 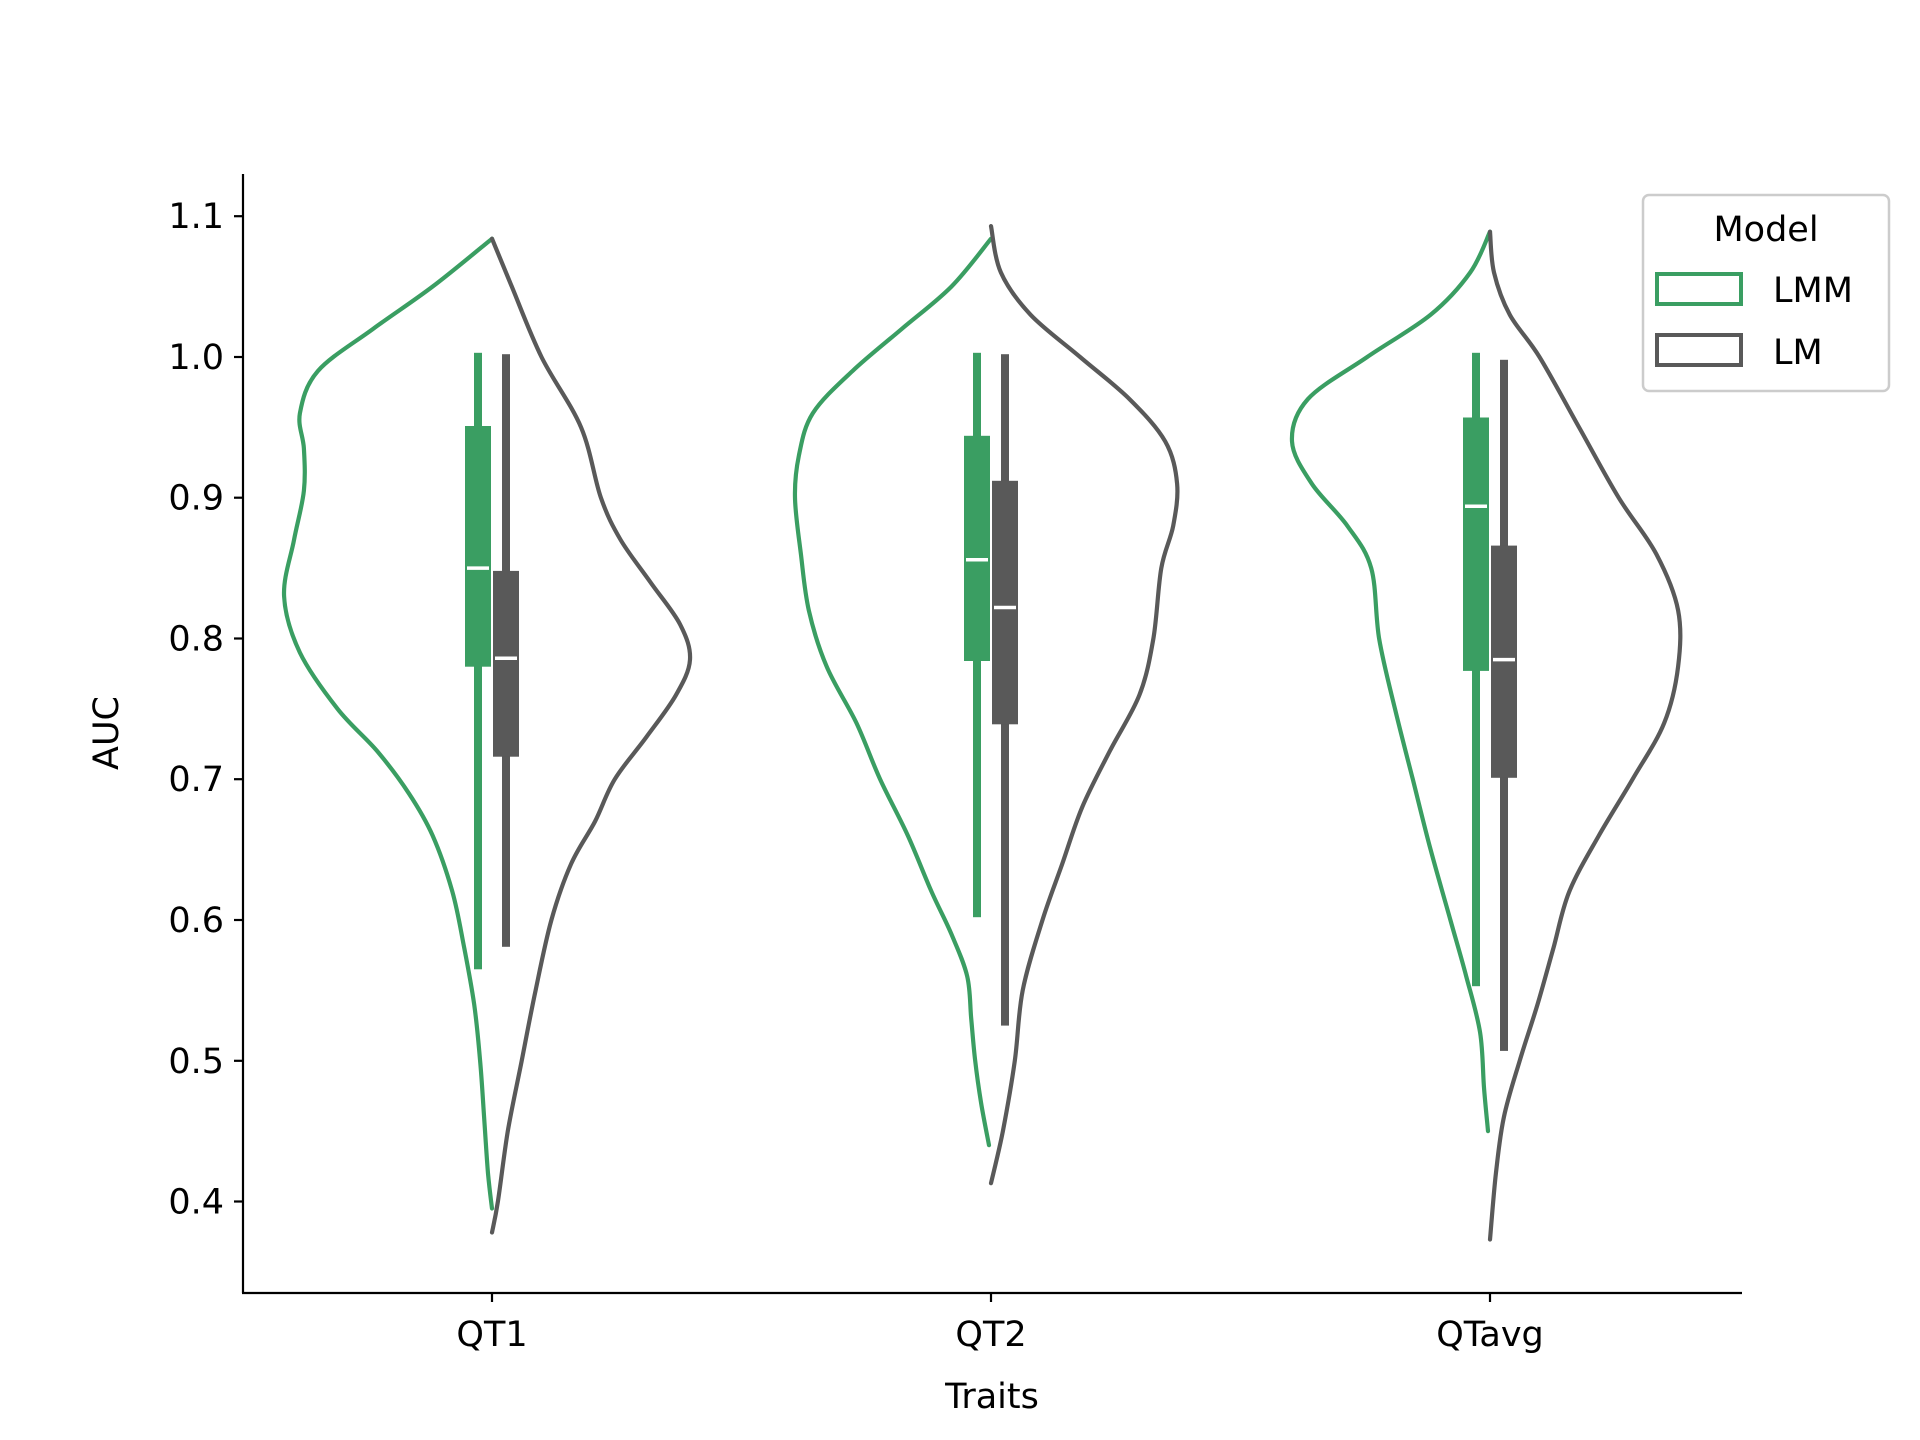 What do you see at coordinates (1476, 544) in the screenshot?
I see `iqr-box-lmm-qtavg` at bounding box center [1476, 544].